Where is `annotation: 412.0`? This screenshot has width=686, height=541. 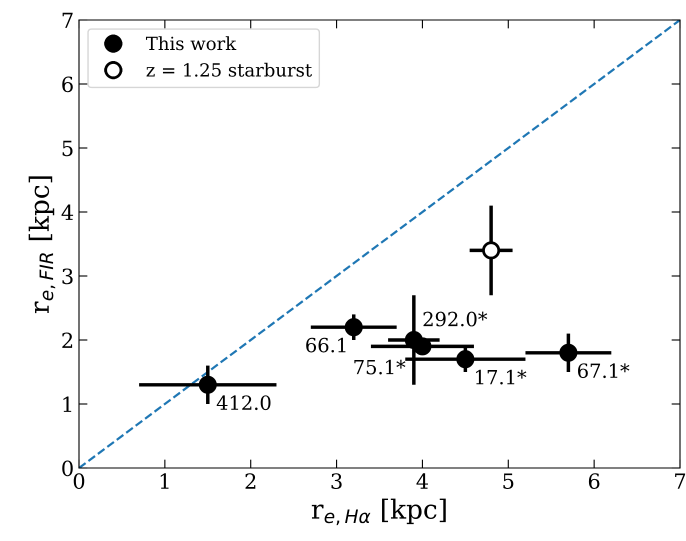
annotation: 412.0 is located at coordinates (243, 402).